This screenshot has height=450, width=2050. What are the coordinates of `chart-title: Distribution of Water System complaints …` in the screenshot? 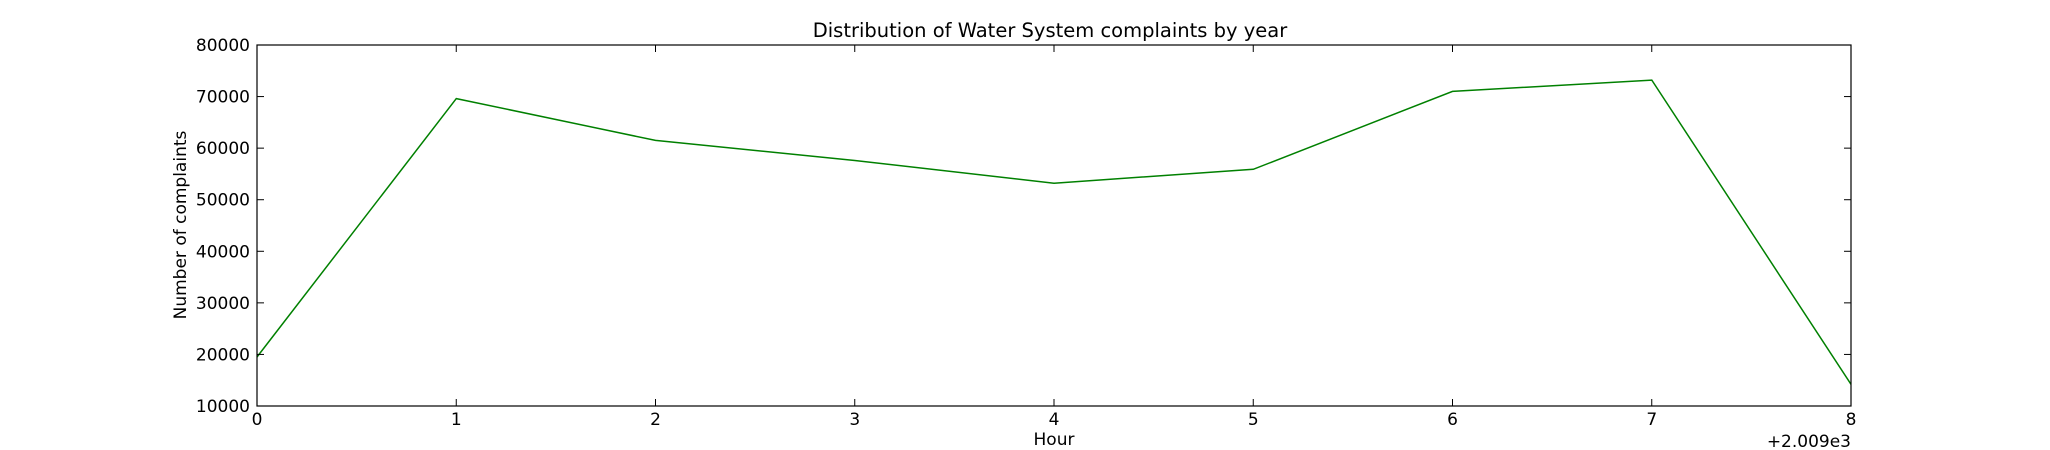 It's located at (1050, 30).